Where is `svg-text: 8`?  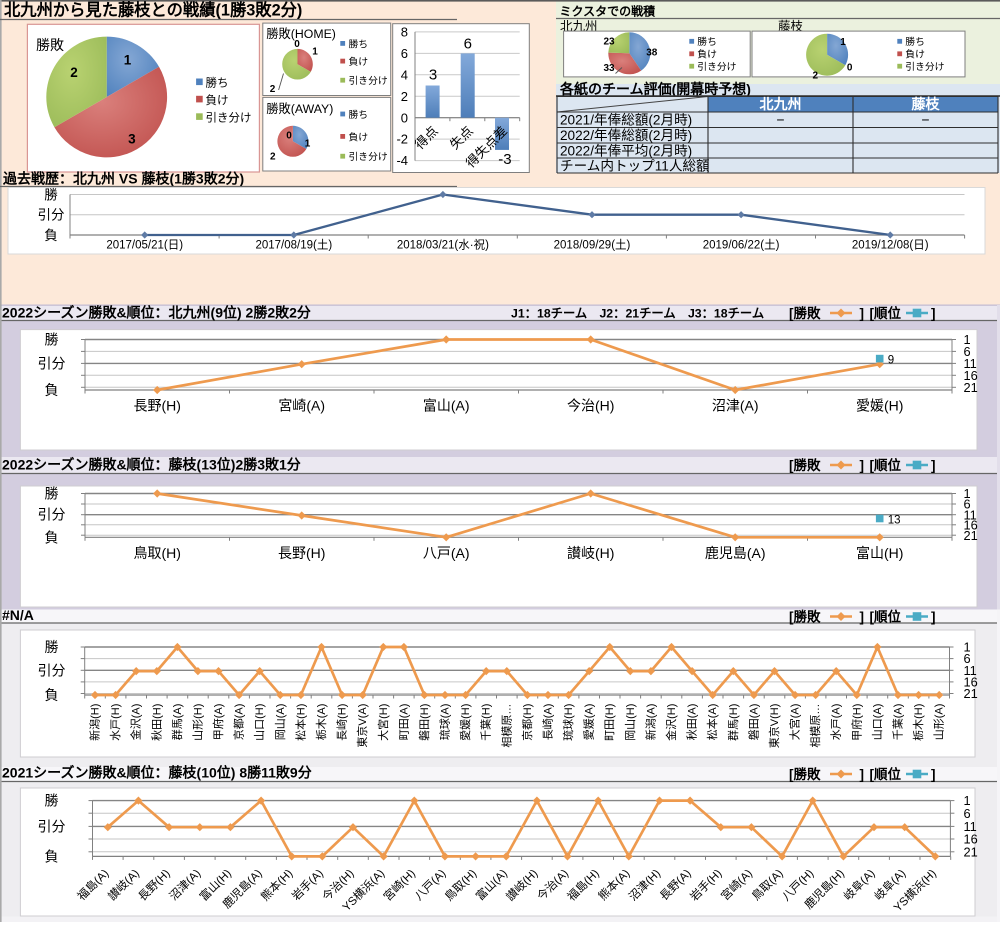
svg-text: 8 is located at coordinates (404, 32).